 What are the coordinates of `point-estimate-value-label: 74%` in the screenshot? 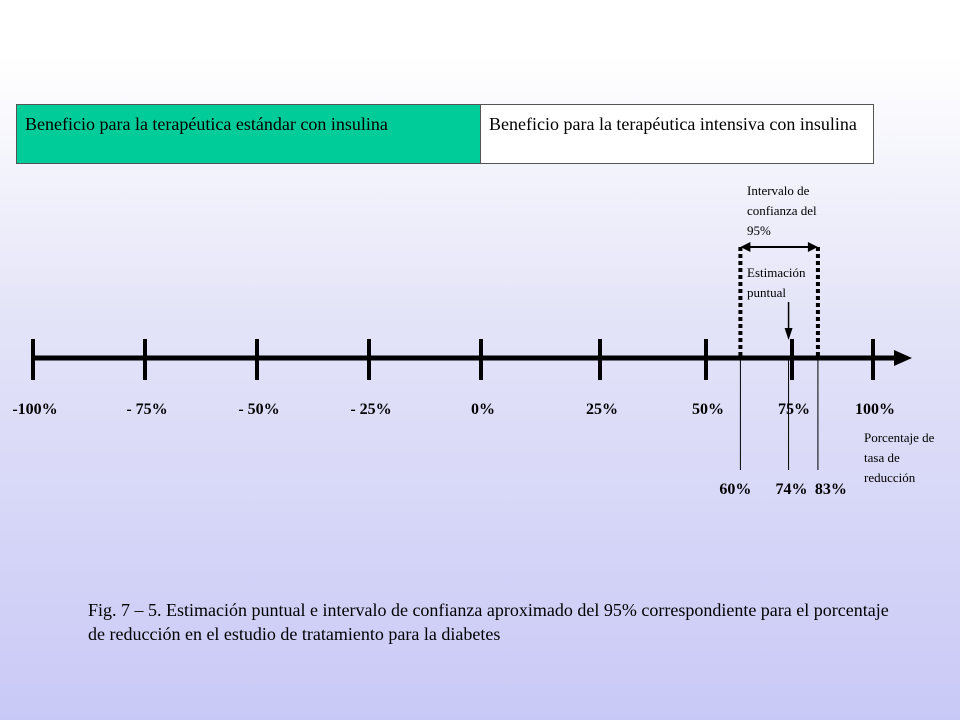 It's located at (791, 489).